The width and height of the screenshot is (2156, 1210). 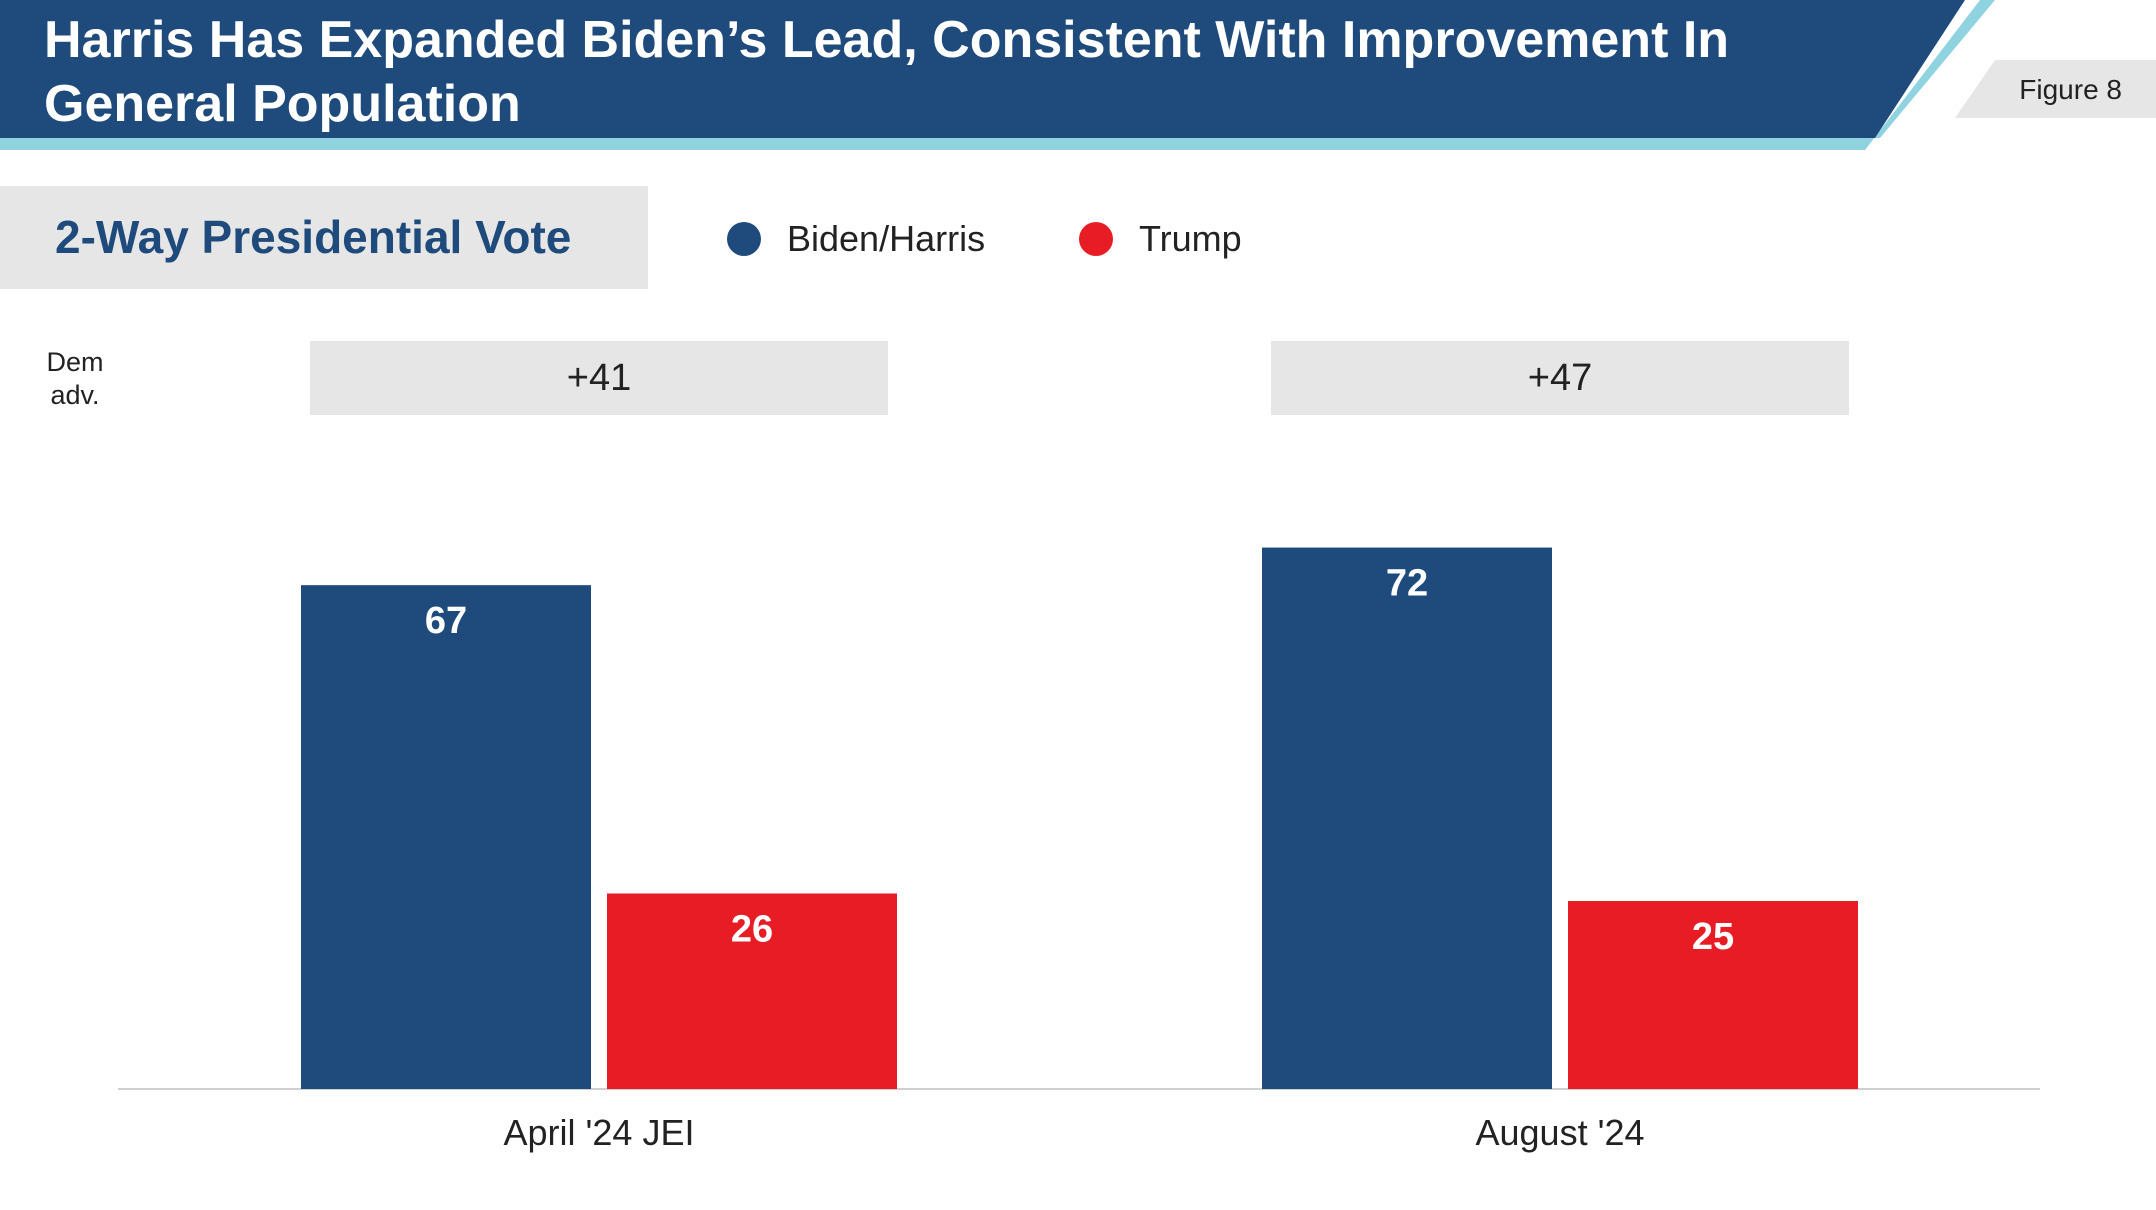 What do you see at coordinates (446, 621) in the screenshot?
I see `data-label-biden-harris-april-24-jei: 67` at bounding box center [446, 621].